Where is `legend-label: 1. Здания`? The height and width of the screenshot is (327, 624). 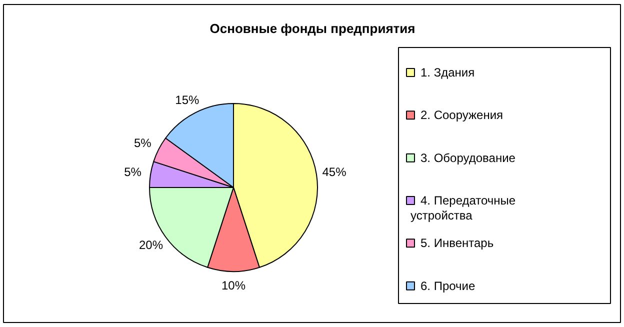
legend-label: 1. Здания is located at coordinates (447, 73).